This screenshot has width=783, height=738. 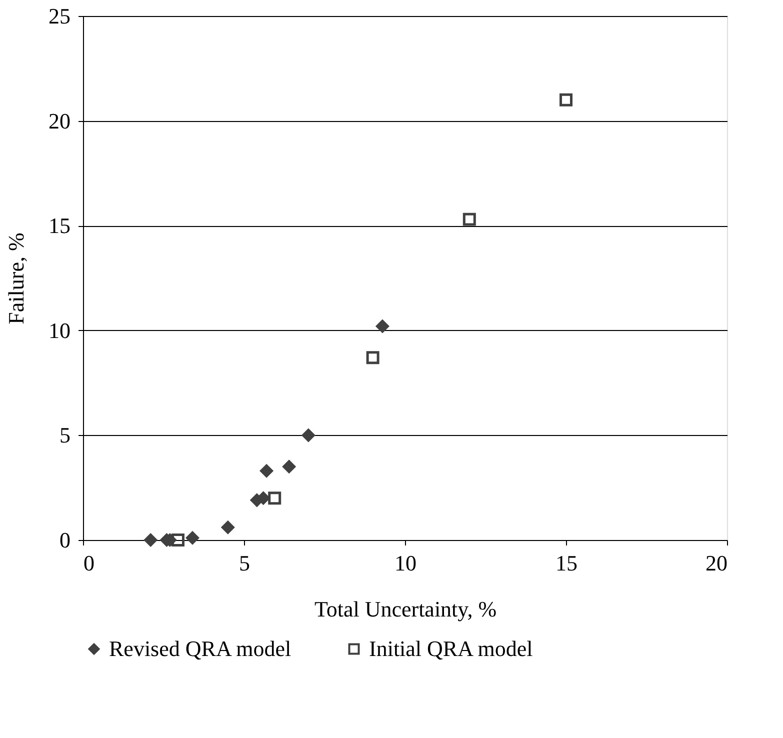 What do you see at coordinates (59, 16) in the screenshot?
I see `y-tick-label: 25` at bounding box center [59, 16].